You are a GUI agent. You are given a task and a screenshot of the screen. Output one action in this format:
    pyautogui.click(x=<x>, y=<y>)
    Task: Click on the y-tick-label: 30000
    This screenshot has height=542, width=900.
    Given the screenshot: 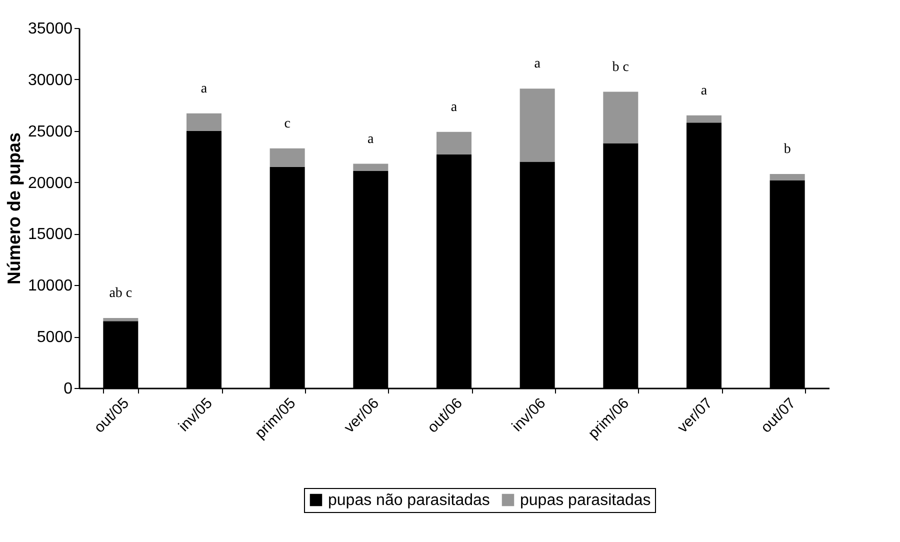 What is the action you would take?
    pyautogui.click(x=50, y=80)
    